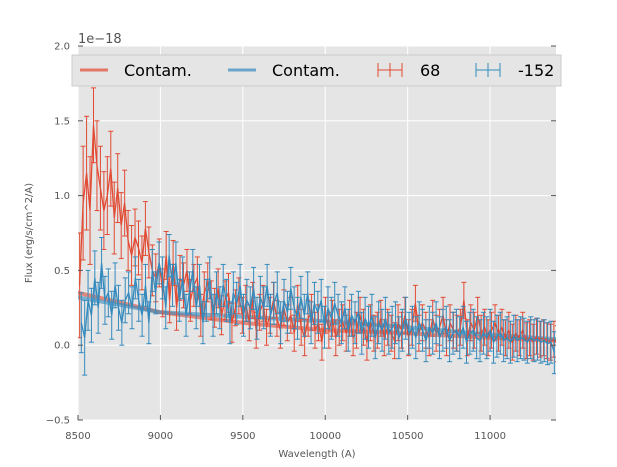  What do you see at coordinates (62, 346) in the screenshot?
I see `y-tick-label: 0.0` at bounding box center [62, 346].